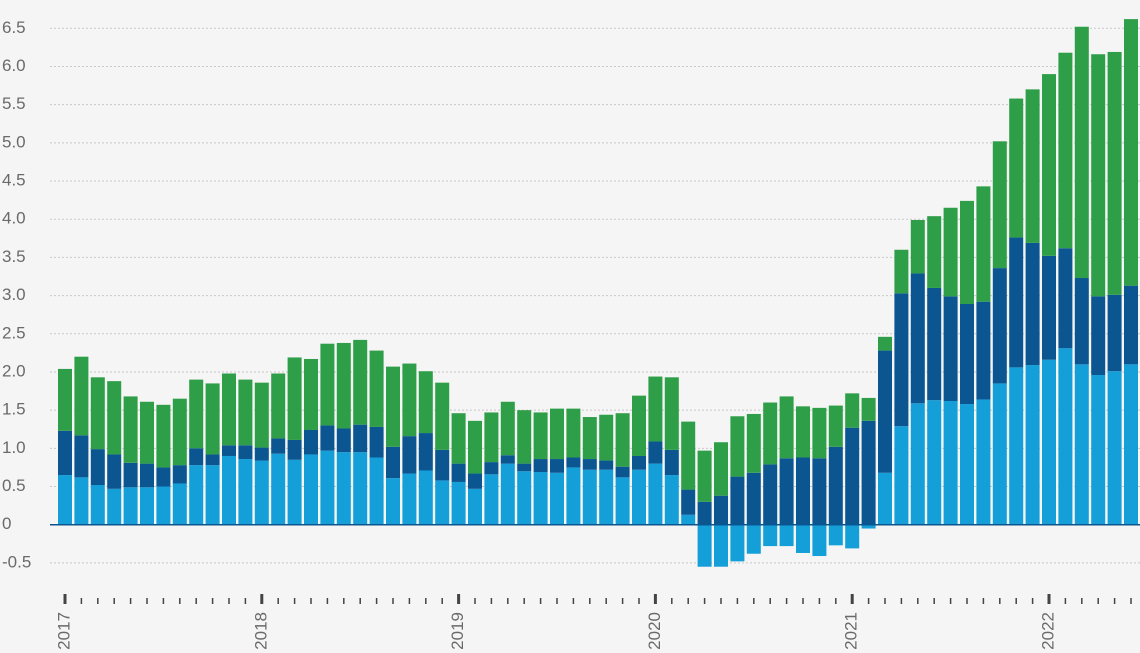 The width and height of the screenshot is (1140, 653). Describe the element at coordinates (14, 218) in the screenshot. I see `y-tick-label: 4.0` at that location.